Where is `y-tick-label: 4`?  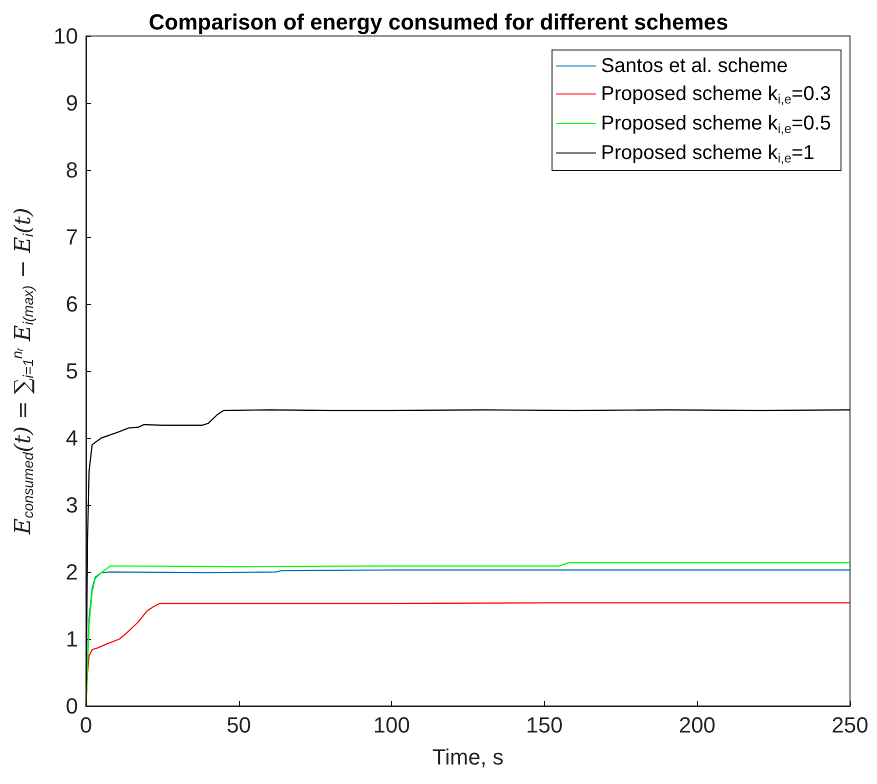 y-tick-label: 4 is located at coordinates (72, 438).